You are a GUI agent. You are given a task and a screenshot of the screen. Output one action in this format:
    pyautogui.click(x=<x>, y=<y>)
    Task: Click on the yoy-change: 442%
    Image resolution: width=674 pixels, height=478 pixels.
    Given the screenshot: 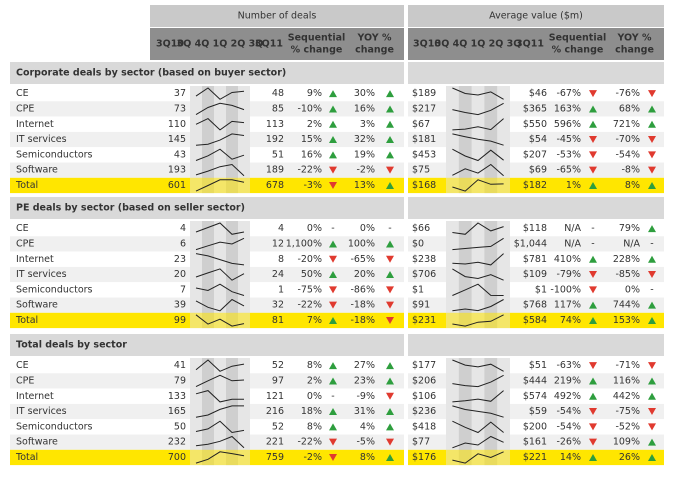 What is the action you would take?
    pyautogui.click(x=626, y=396)
    